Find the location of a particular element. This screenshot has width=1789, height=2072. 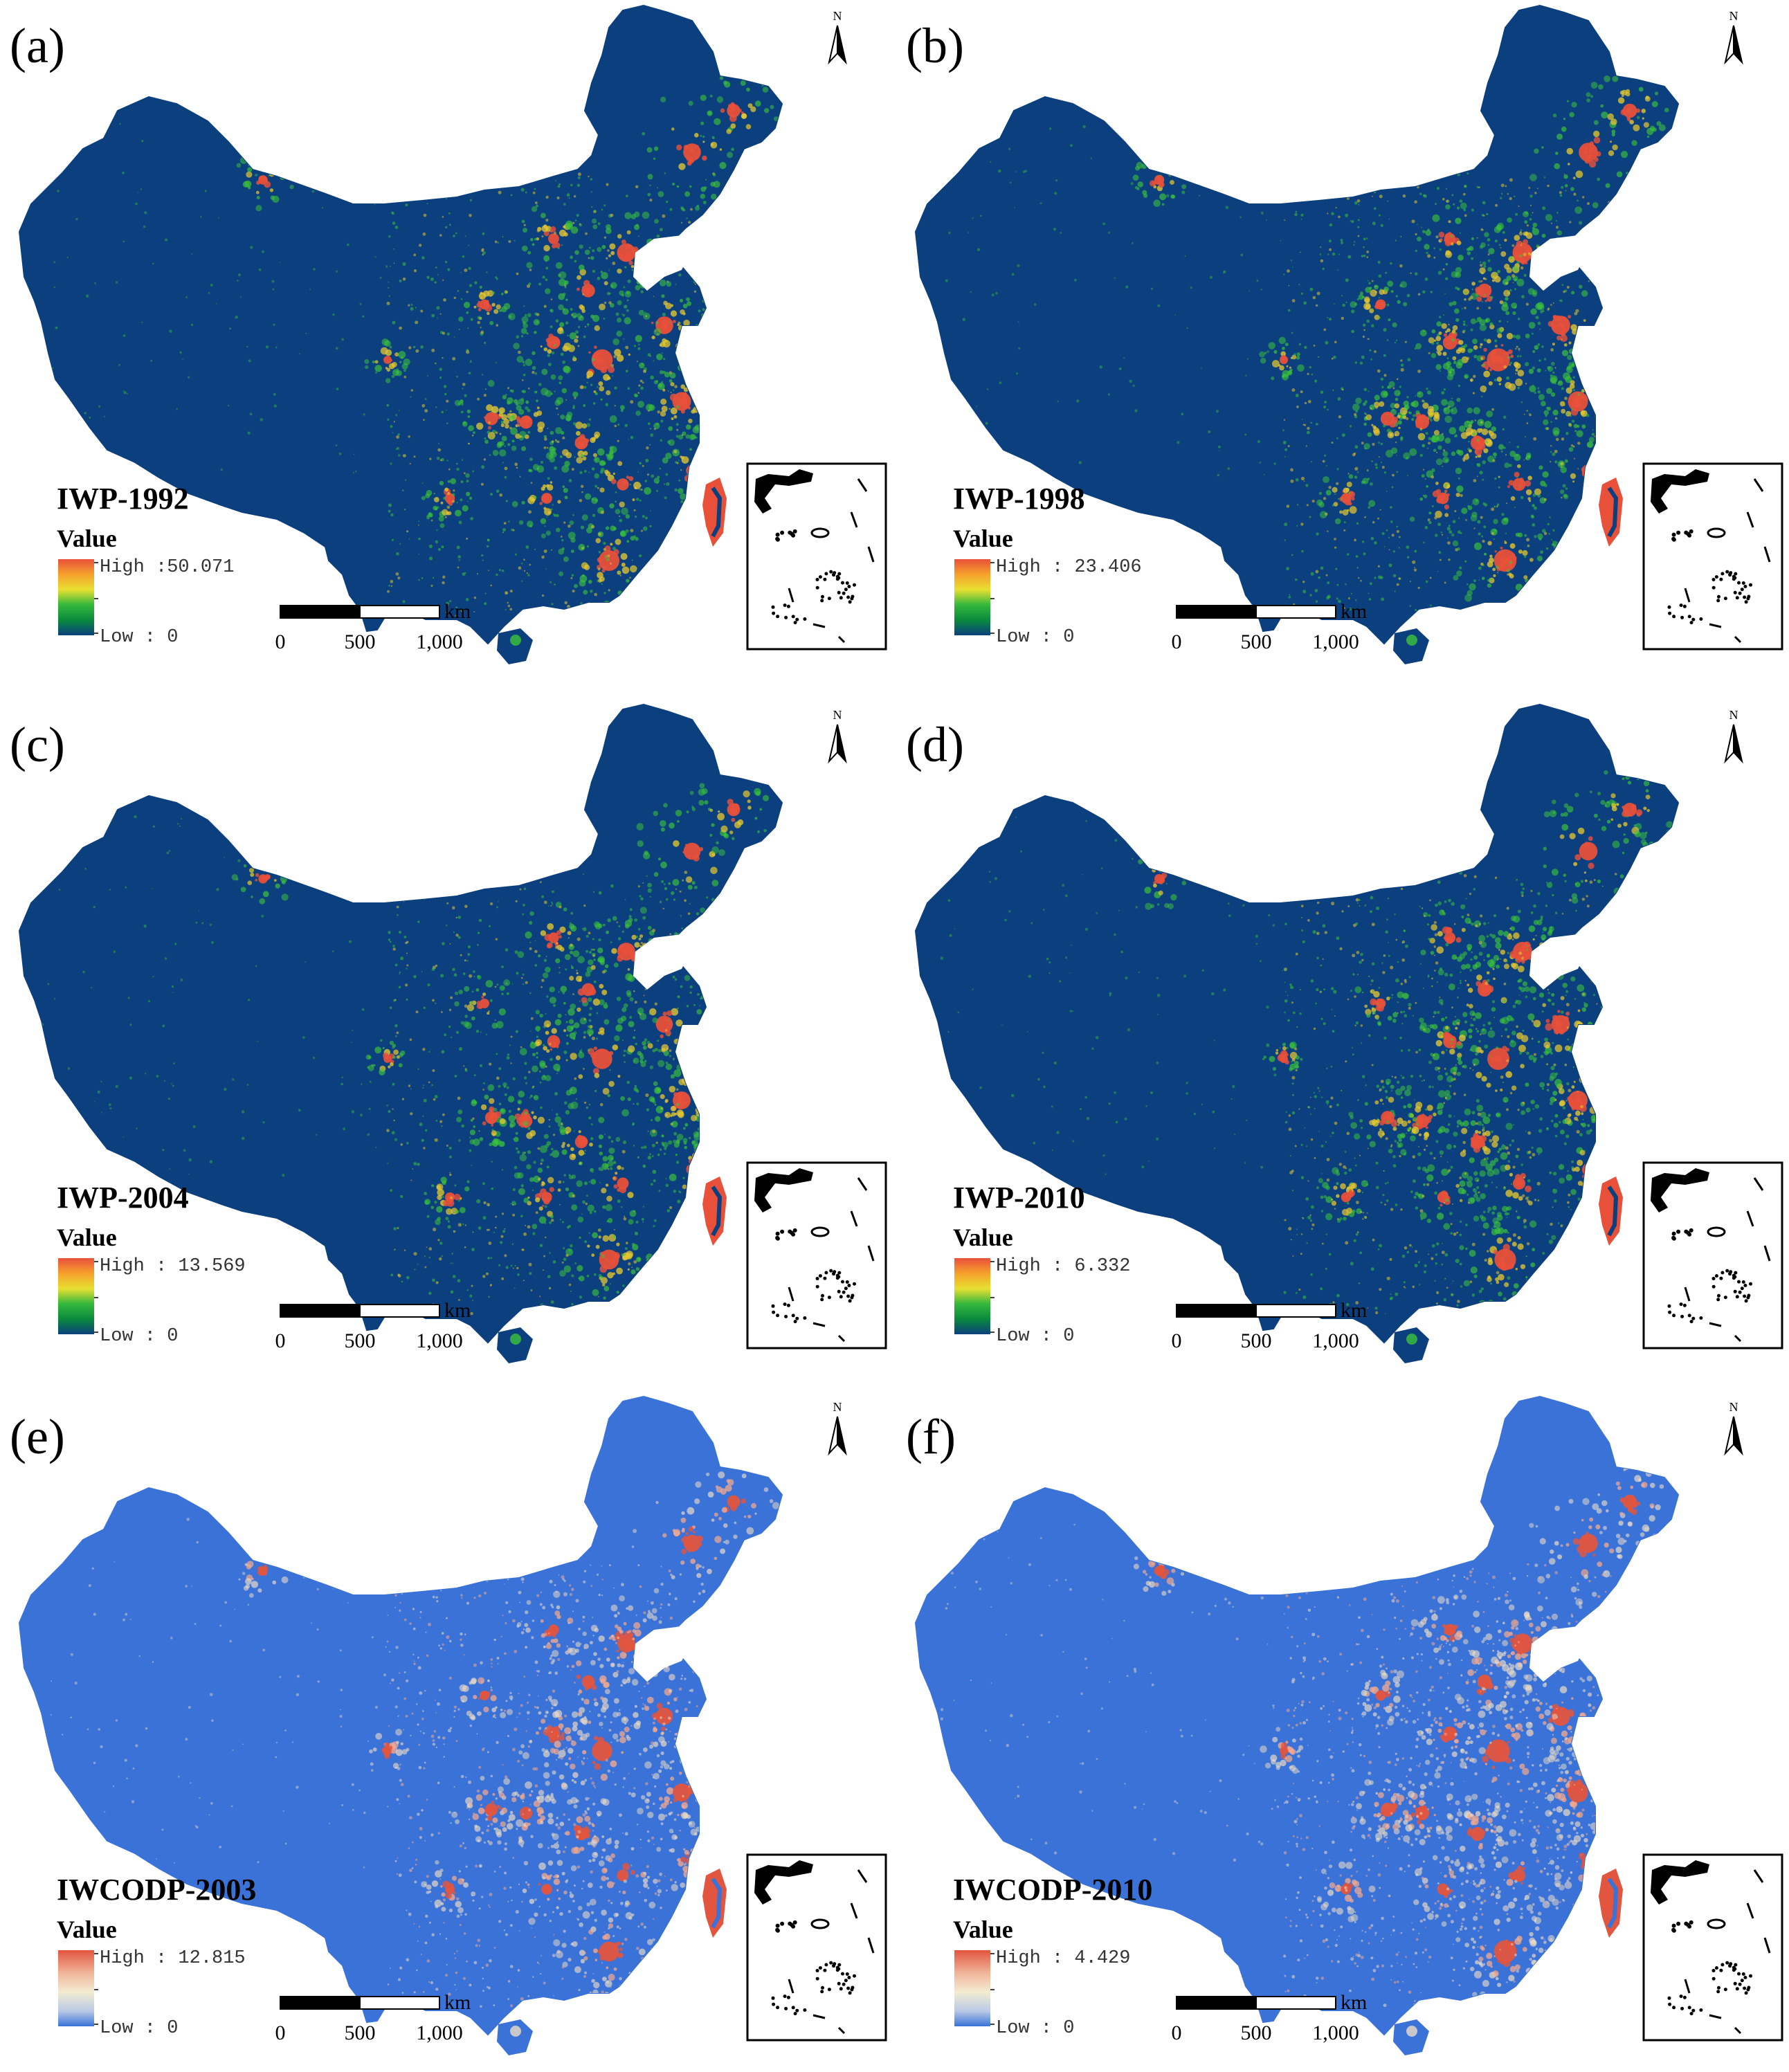

panel-label: (b) is located at coordinates (935, 45).